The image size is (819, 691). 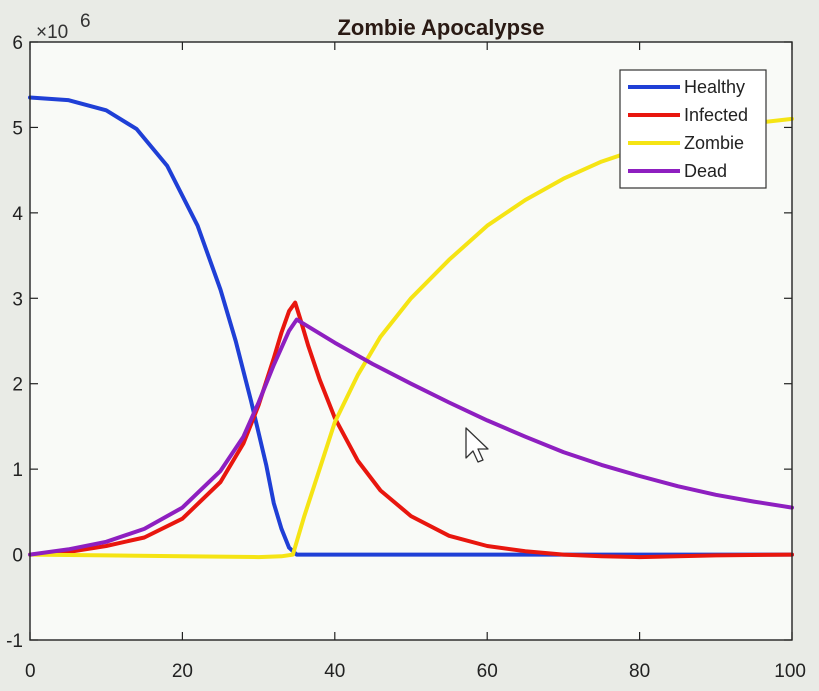 What do you see at coordinates (440, 27) in the screenshot?
I see `chart-title: Zombie Apocalypse` at bounding box center [440, 27].